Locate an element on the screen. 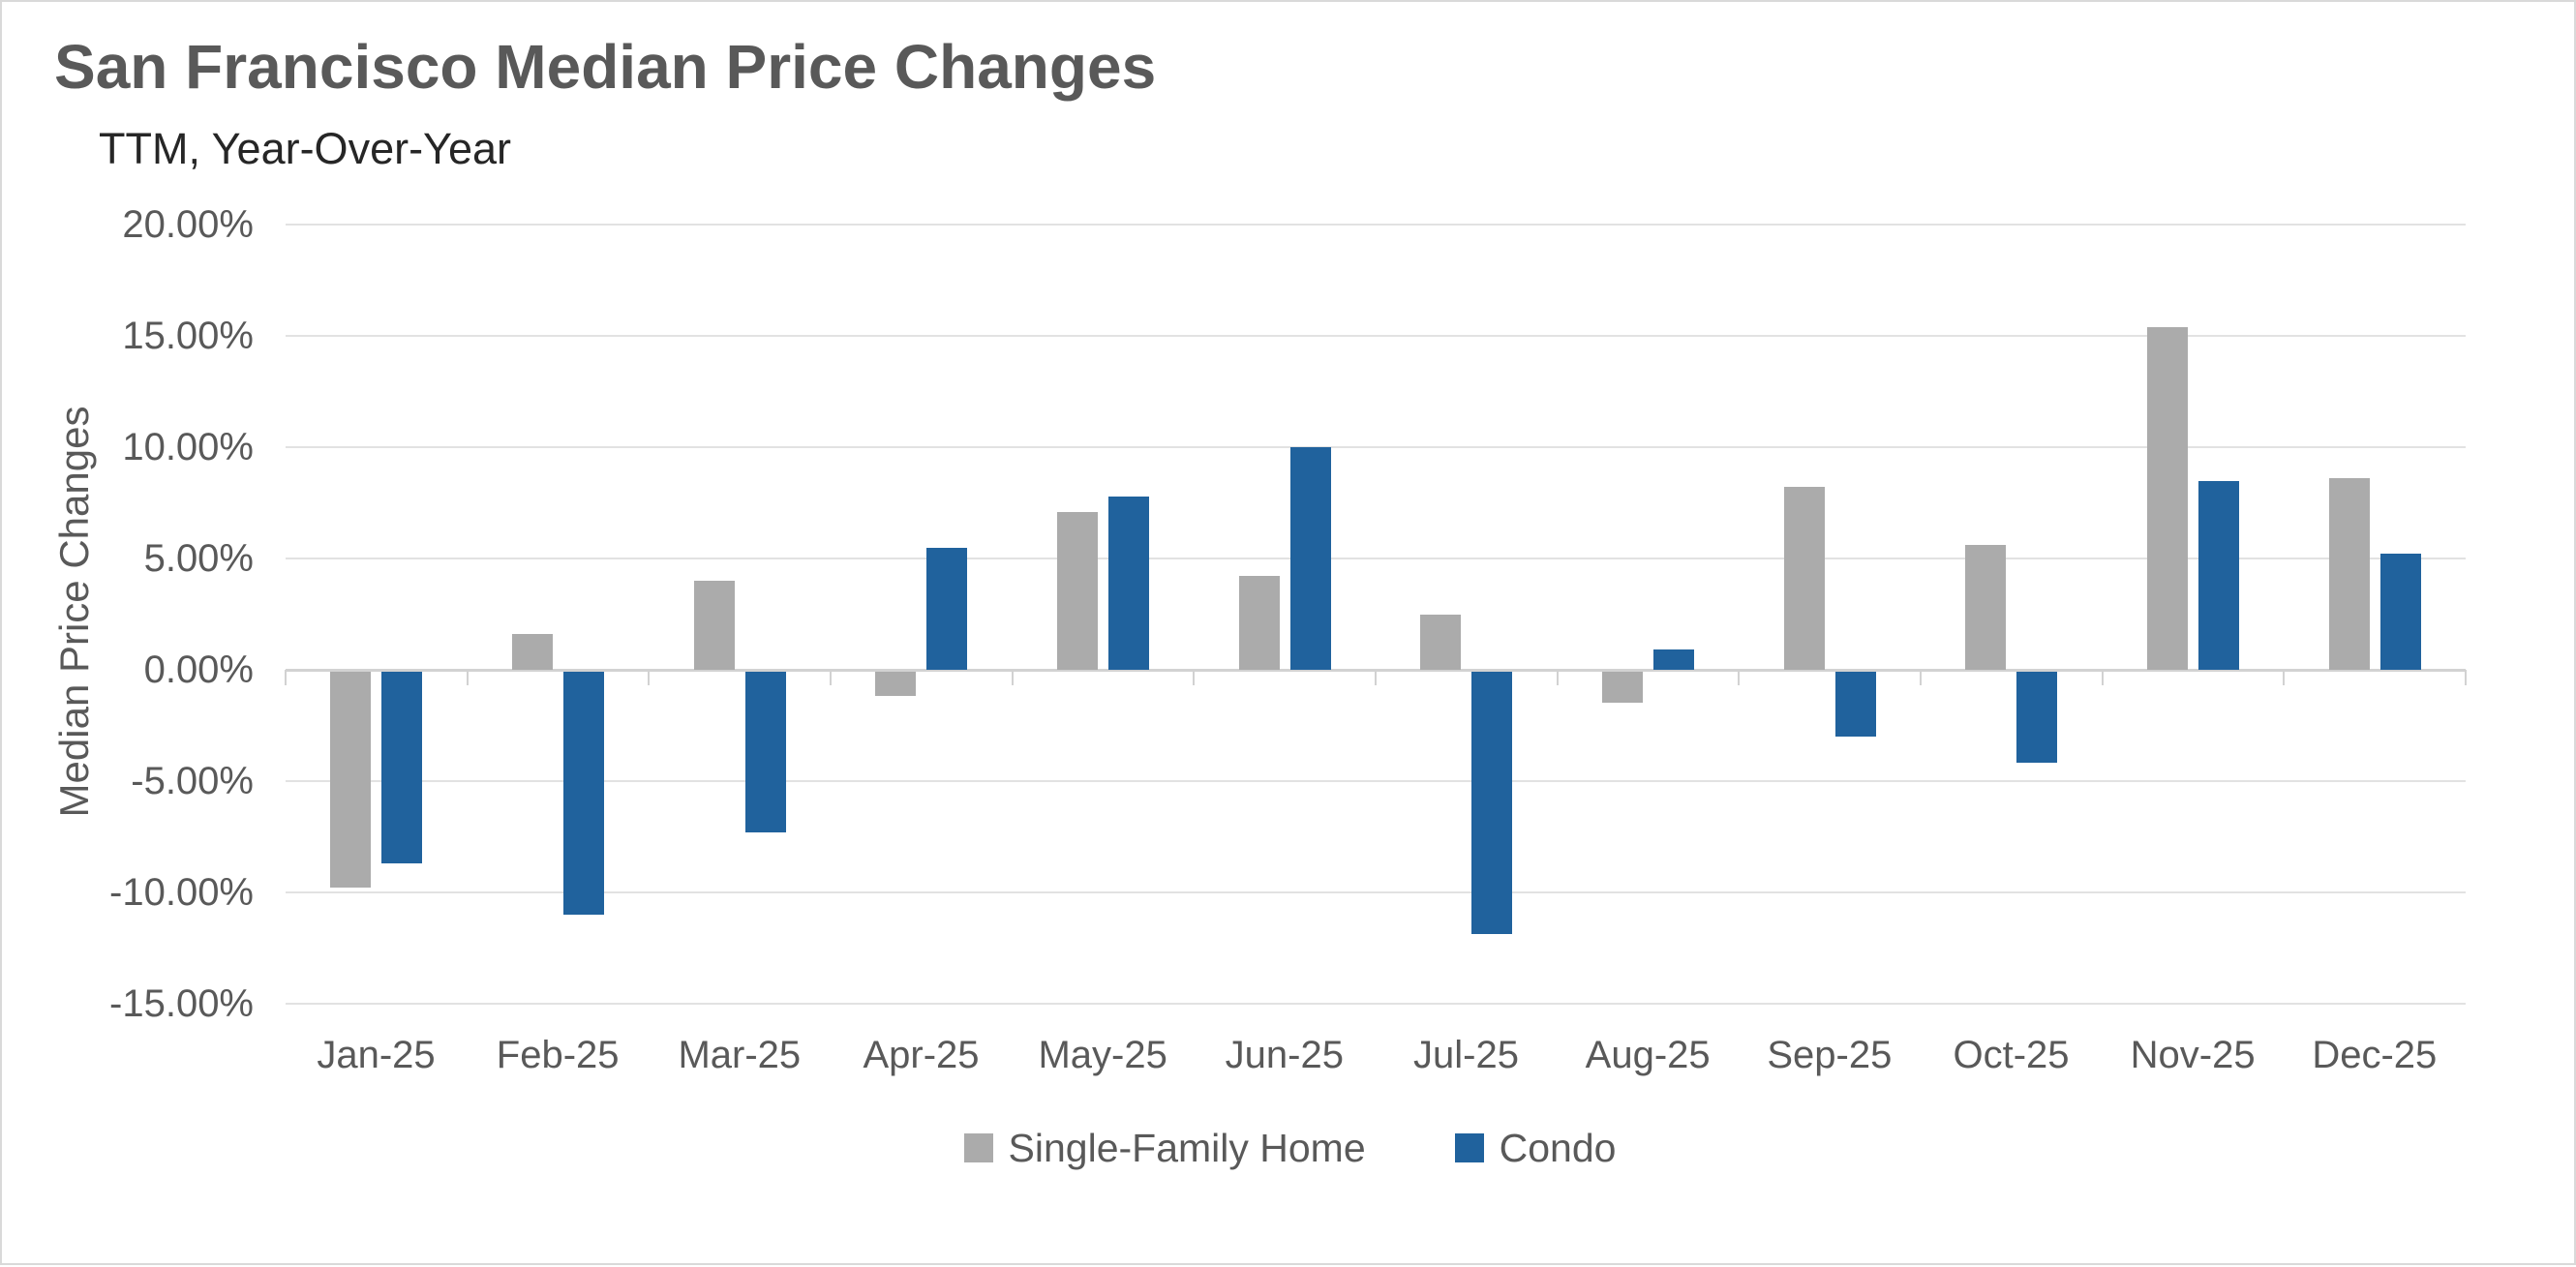  x-axis-tick-label: Sep-25 is located at coordinates (1830, 1055).